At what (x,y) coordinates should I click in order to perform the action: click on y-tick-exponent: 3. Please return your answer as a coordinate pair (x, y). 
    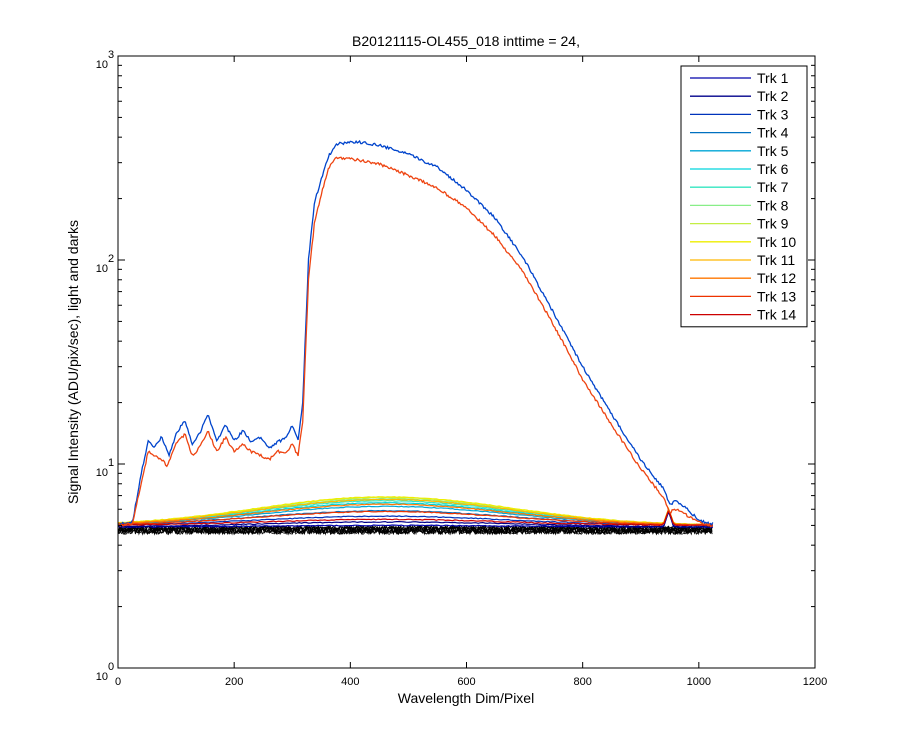
    Looking at the image, I should click on (111, 55).